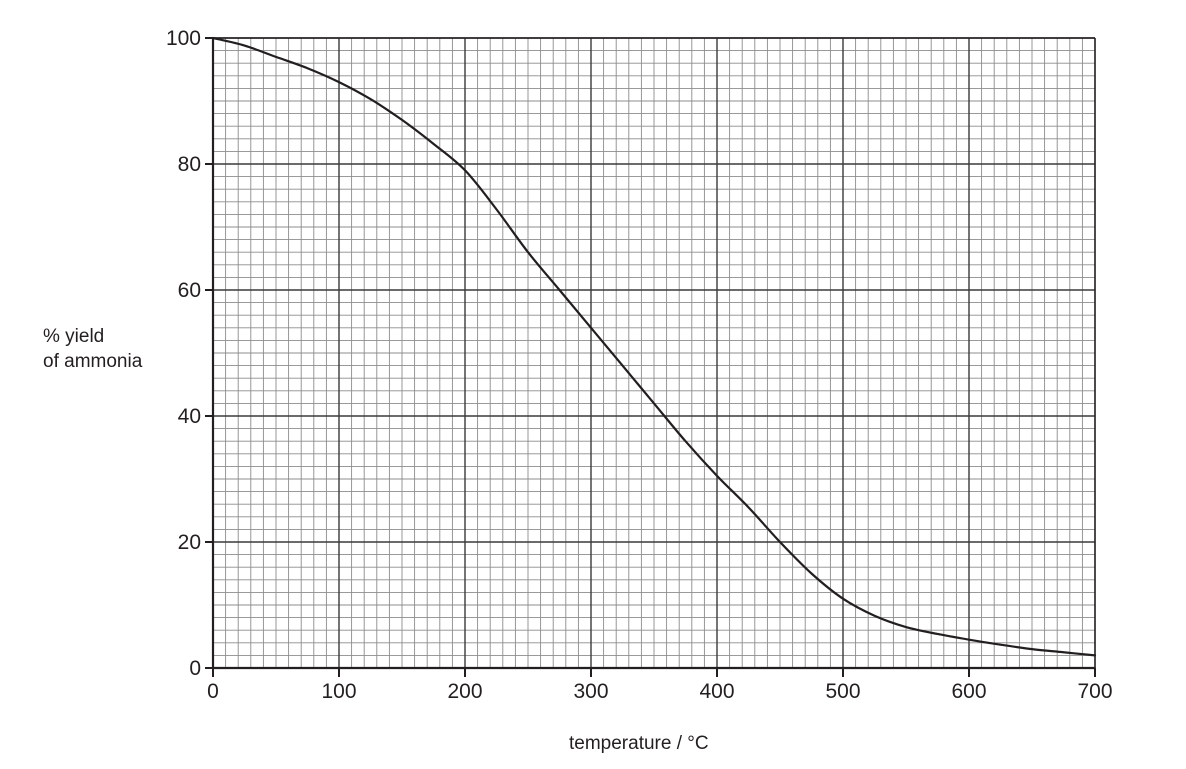  I want to click on x-tick-label: 400, so click(716, 691).